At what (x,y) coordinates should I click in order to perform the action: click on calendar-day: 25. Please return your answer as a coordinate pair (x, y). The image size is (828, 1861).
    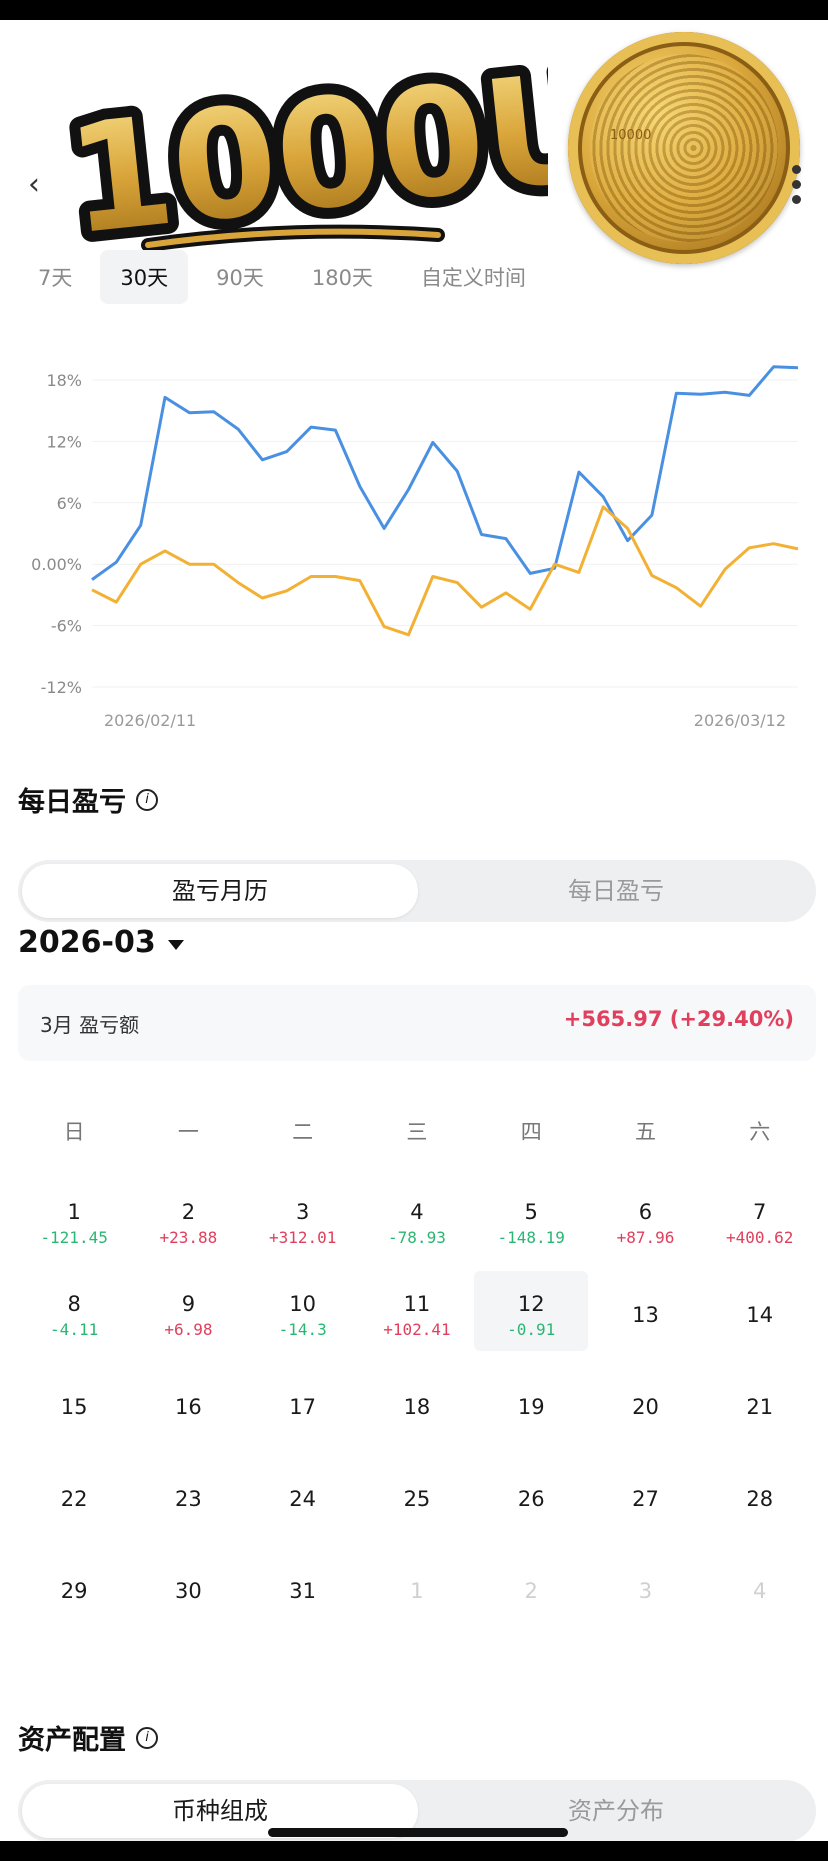
    Looking at the image, I should click on (417, 1499).